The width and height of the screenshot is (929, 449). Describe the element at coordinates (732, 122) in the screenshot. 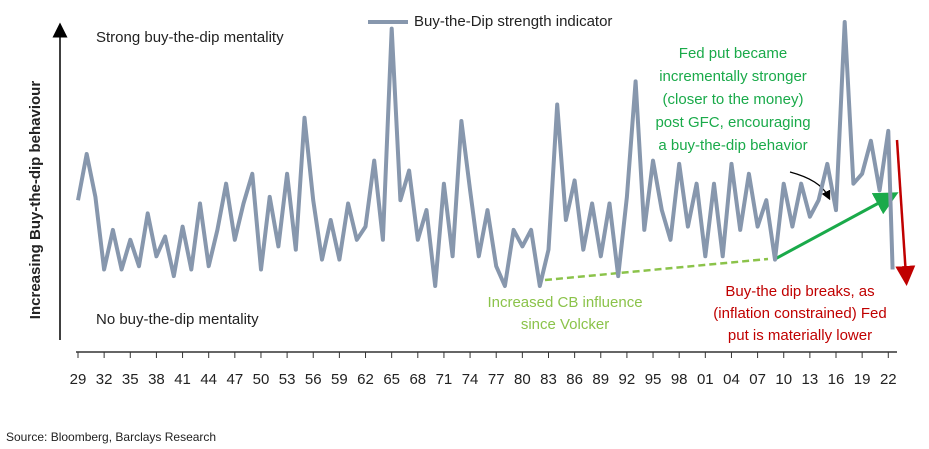

I see `annotation: post GFC, encouraging` at that location.